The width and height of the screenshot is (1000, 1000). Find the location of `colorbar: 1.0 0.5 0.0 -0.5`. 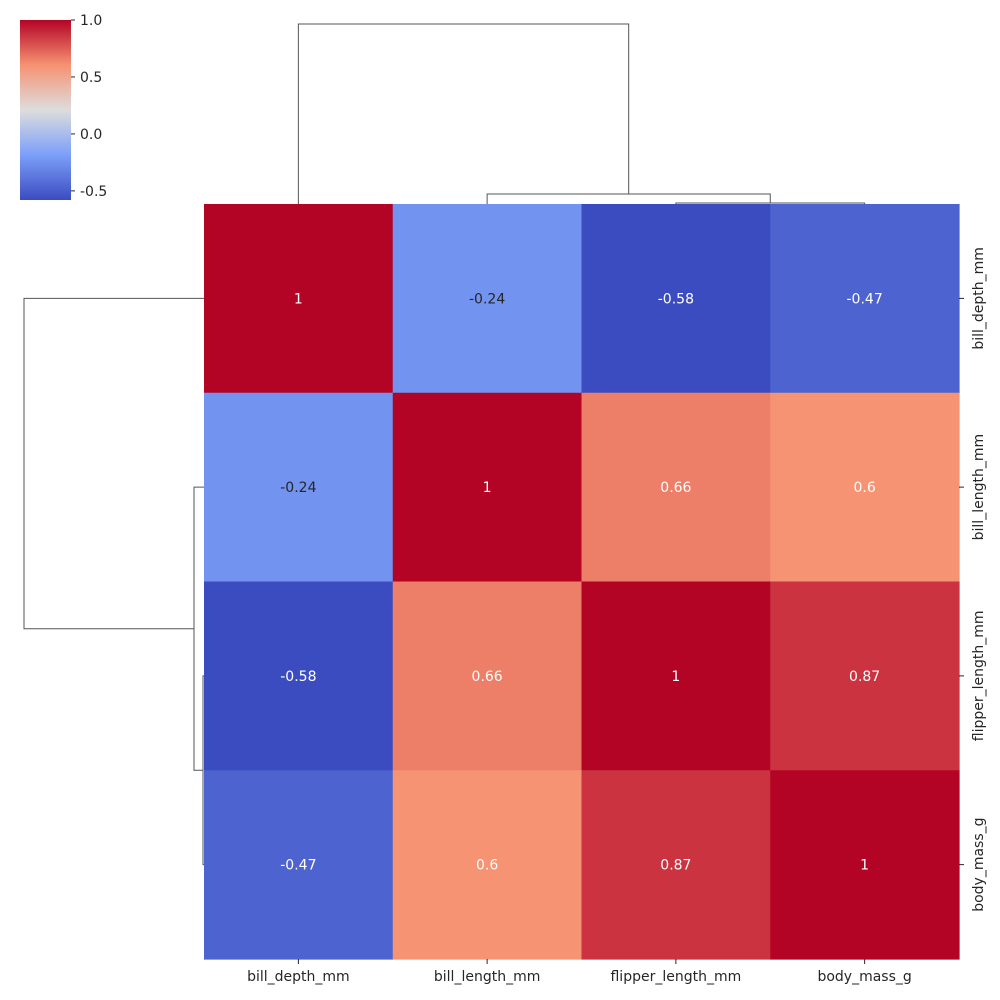

colorbar: 1.0 0.5 0.0 -0.5 is located at coordinates (63, 106).